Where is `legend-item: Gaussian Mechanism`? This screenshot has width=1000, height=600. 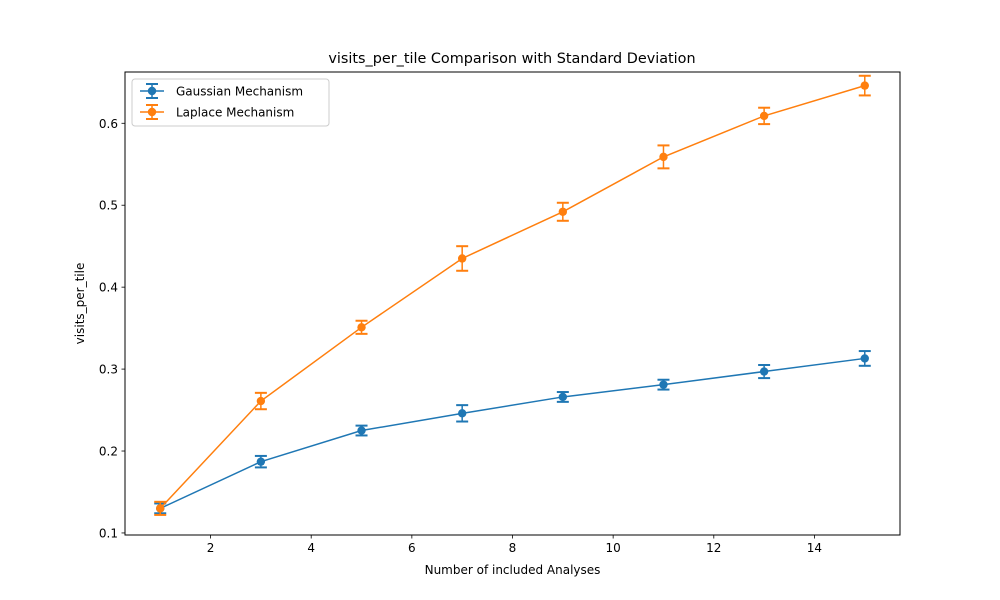 legend-item: Gaussian Mechanism is located at coordinates (221, 91).